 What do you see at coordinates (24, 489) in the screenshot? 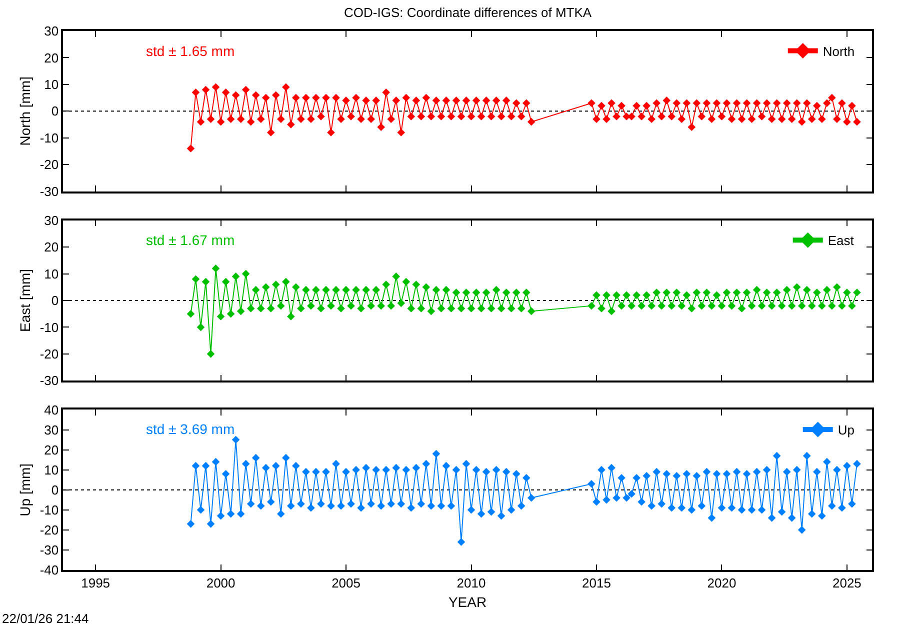
I see `y-axis-title: Up [mm]` at bounding box center [24, 489].